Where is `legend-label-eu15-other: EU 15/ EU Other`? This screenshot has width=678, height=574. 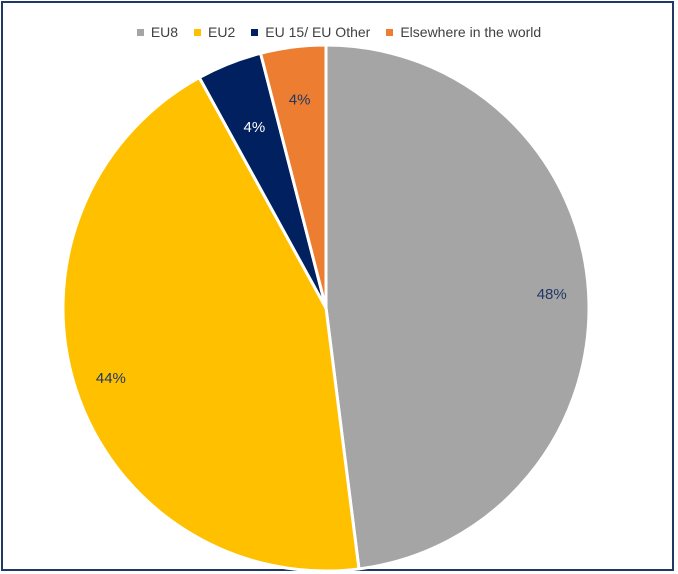
legend-label-eu15-other: EU 15/ EU Other is located at coordinates (318, 32).